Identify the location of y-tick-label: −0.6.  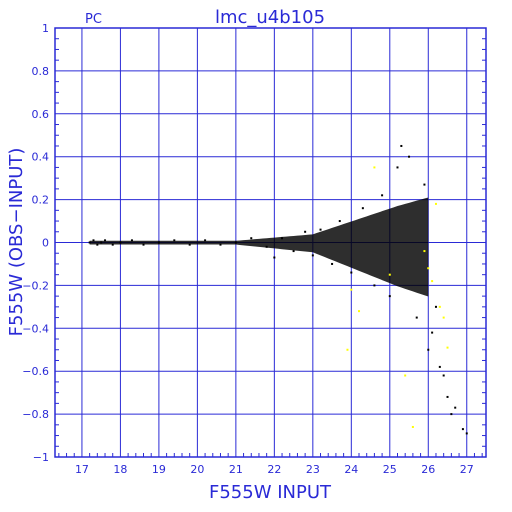
(35, 371).